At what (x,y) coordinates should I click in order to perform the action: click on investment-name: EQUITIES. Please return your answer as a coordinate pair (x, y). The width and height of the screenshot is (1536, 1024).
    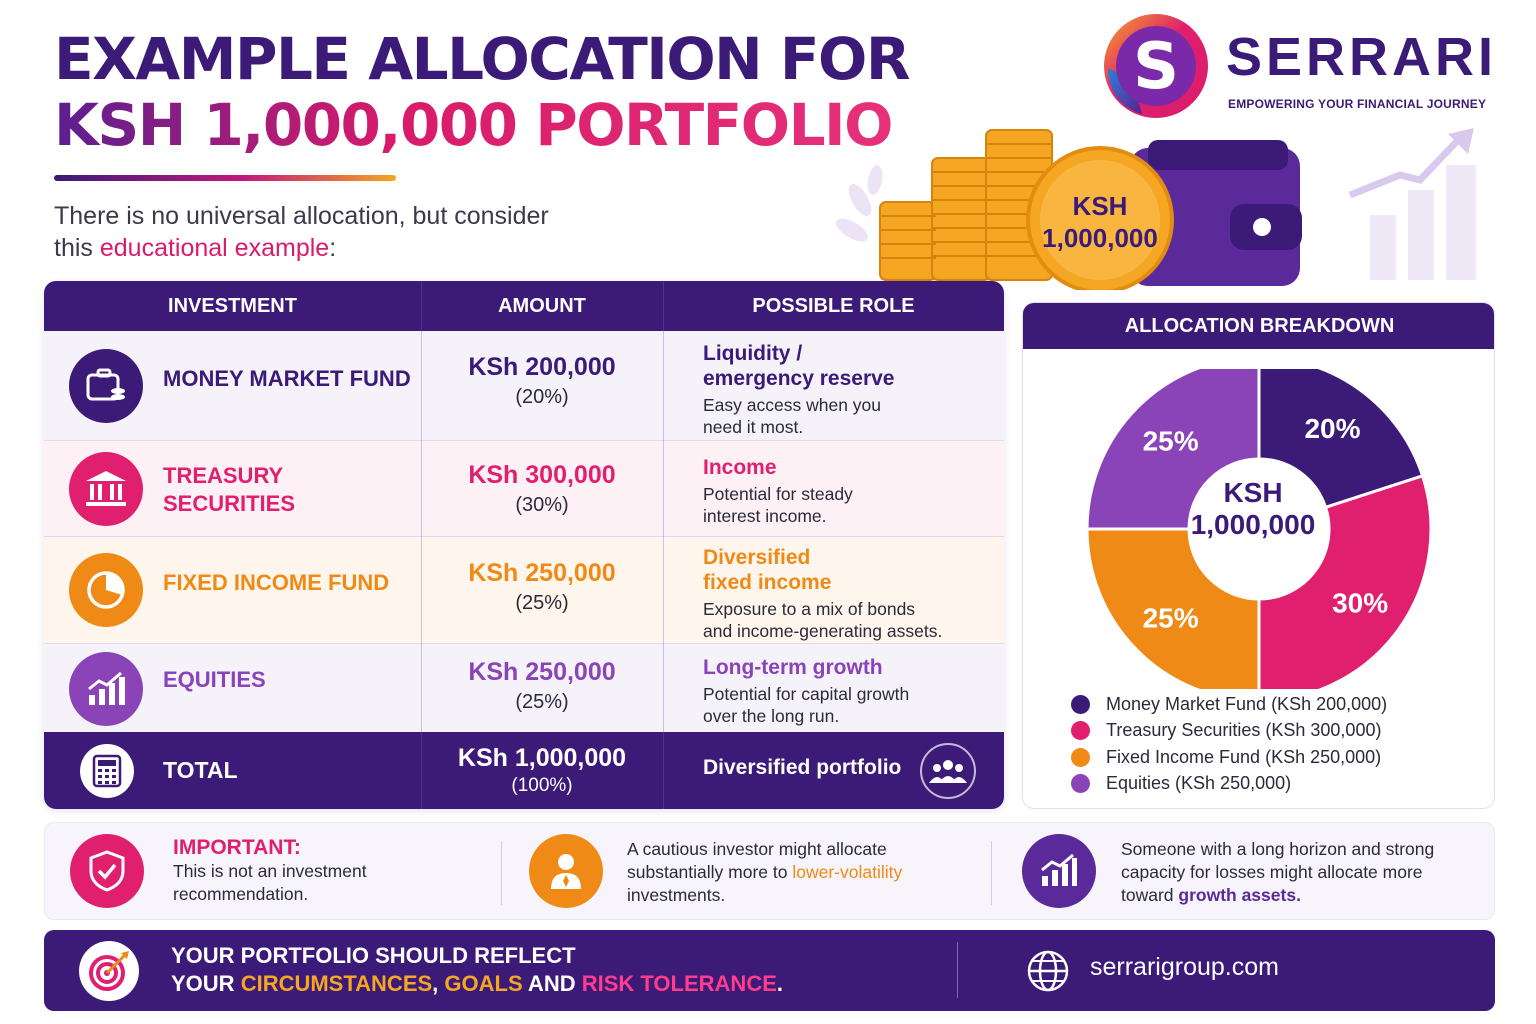
    Looking at the image, I should click on (214, 679).